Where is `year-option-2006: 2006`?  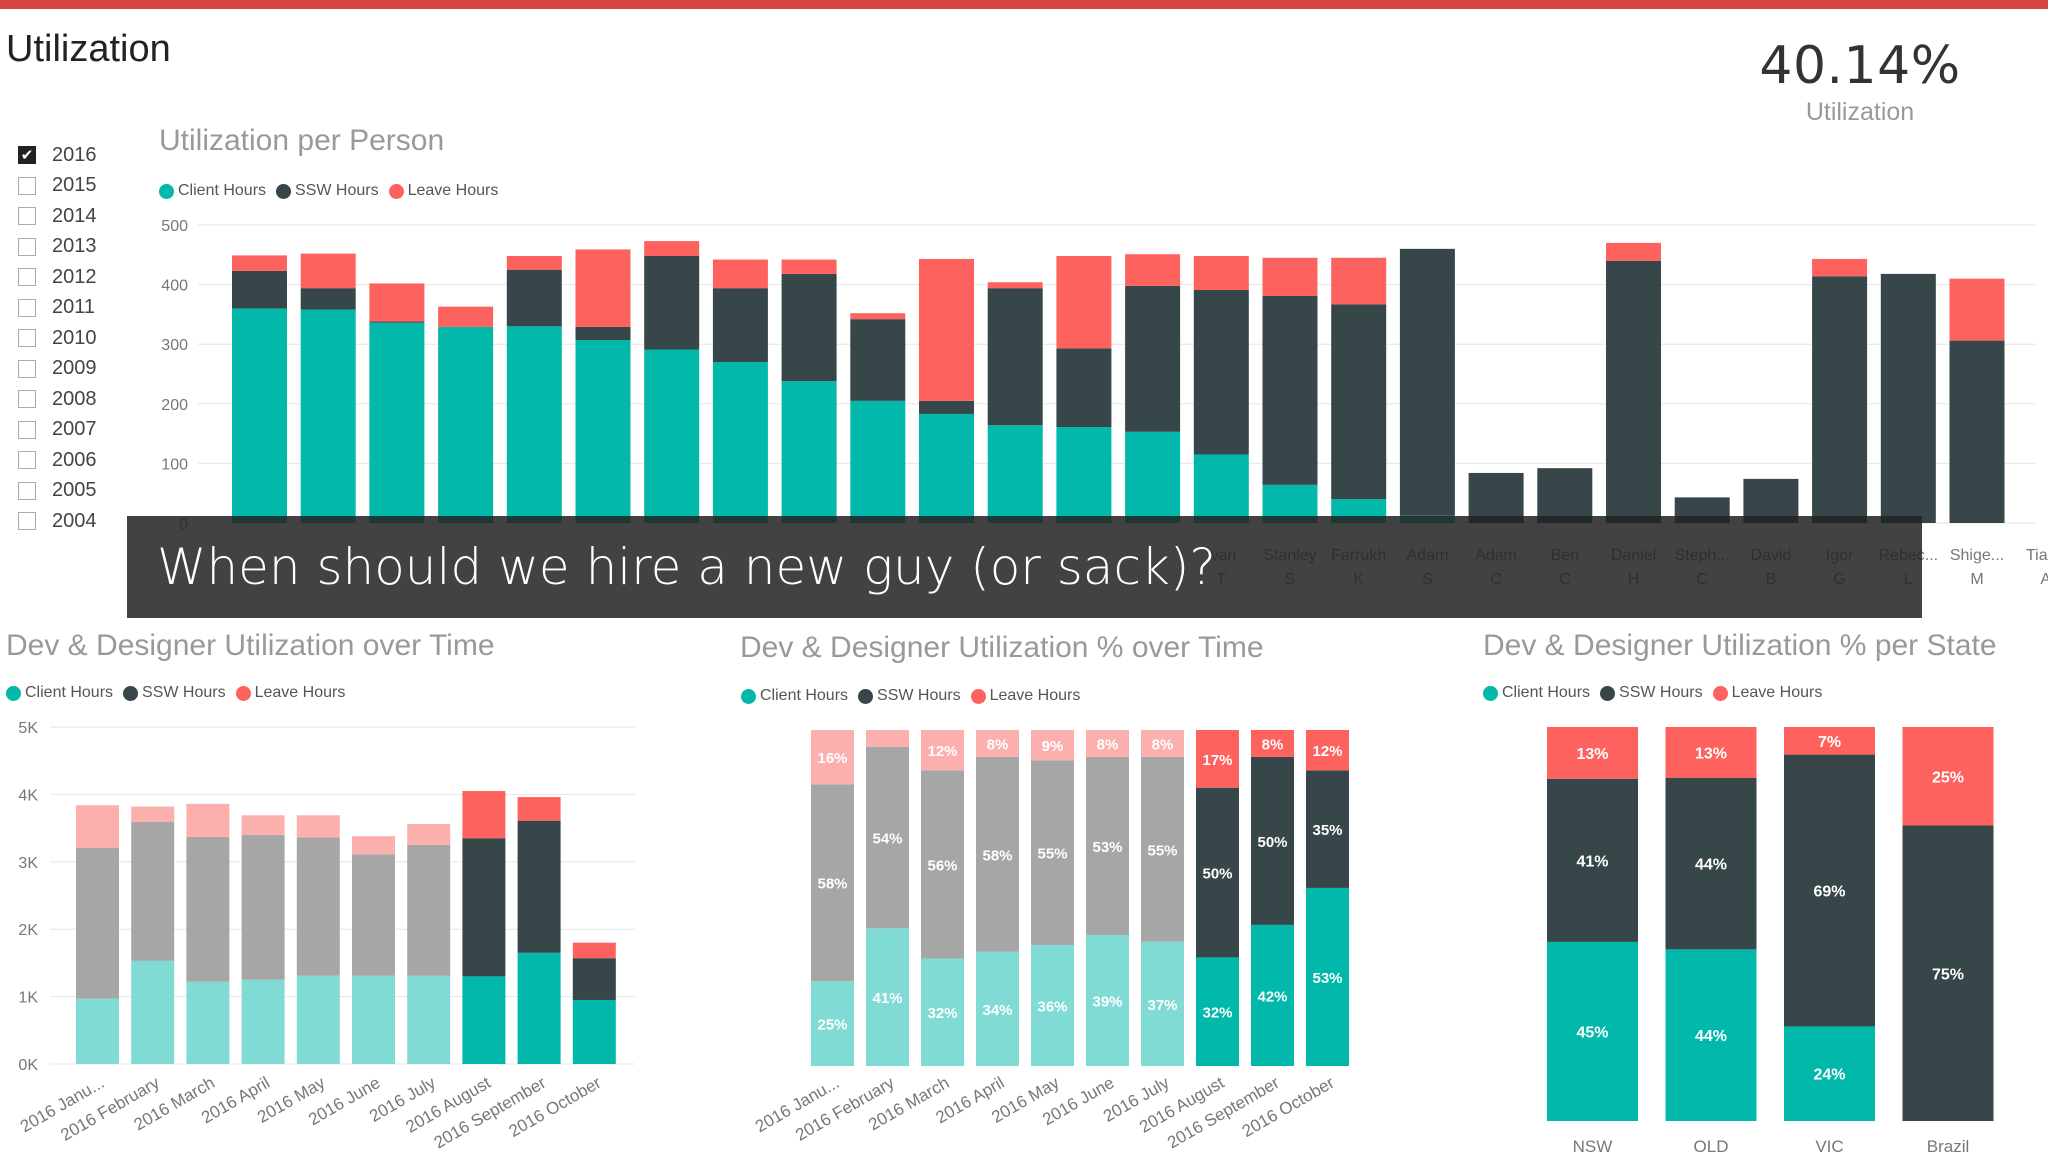
year-option-2006: 2006 is located at coordinates (57, 460).